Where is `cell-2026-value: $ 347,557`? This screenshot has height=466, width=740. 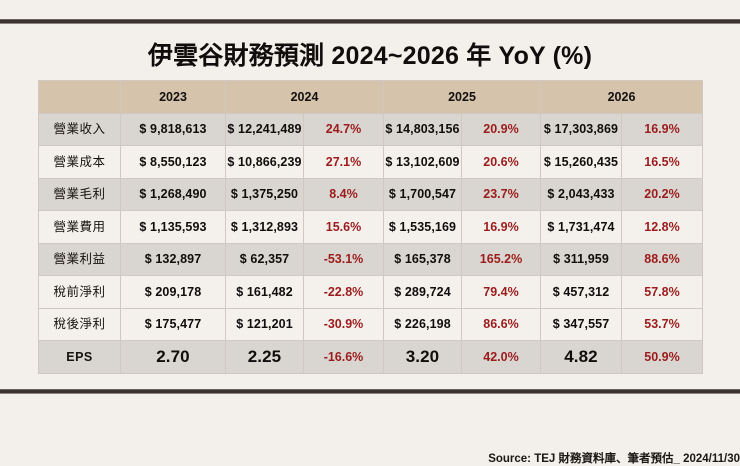 cell-2026-value: $ 347,557 is located at coordinates (581, 324).